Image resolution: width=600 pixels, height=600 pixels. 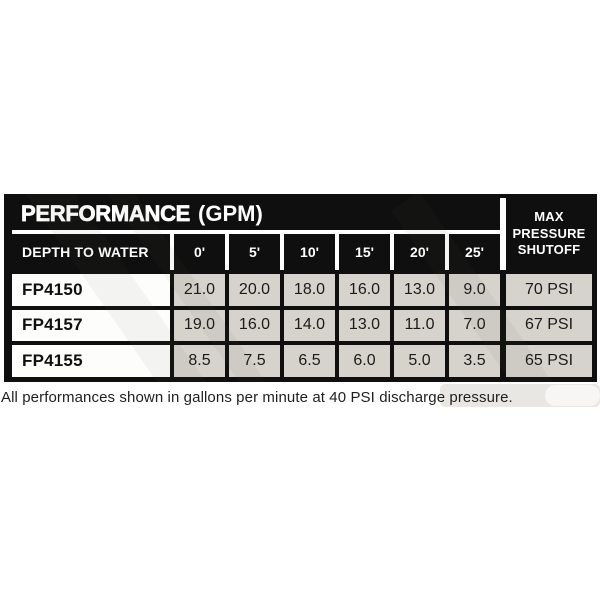 What do you see at coordinates (474, 325) in the screenshot?
I see `gpm-value-cell: 7.0` at bounding box center [474, 325].